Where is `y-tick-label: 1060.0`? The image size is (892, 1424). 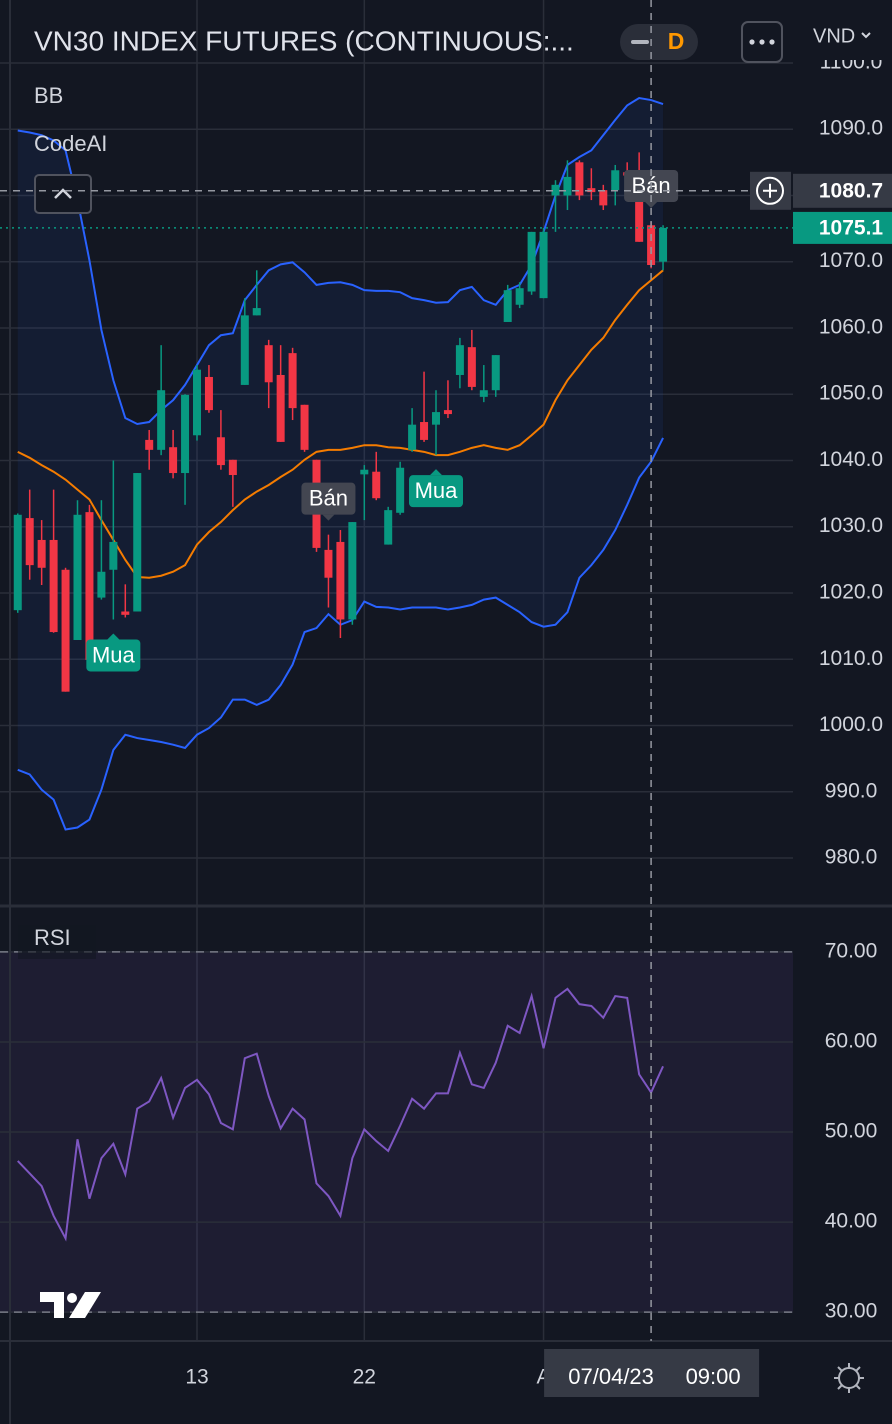
y-tick-label: 1060.0 is located at coordinates (851, 326).